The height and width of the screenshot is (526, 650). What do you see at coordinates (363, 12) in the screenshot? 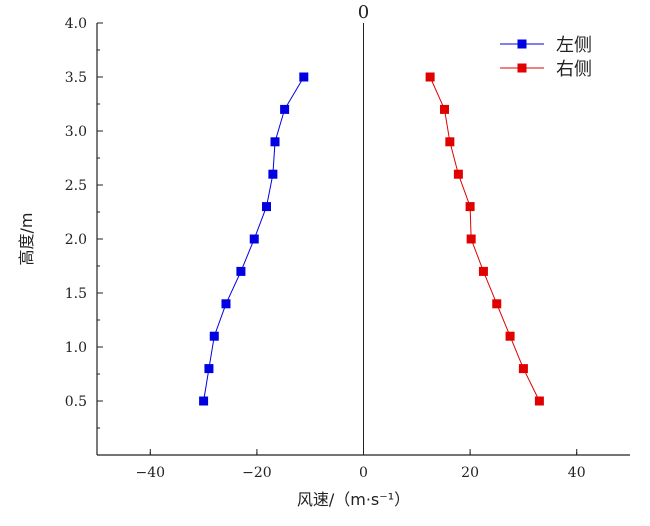
I see `zero-line-label: 0` at bounding box center [363, 12].